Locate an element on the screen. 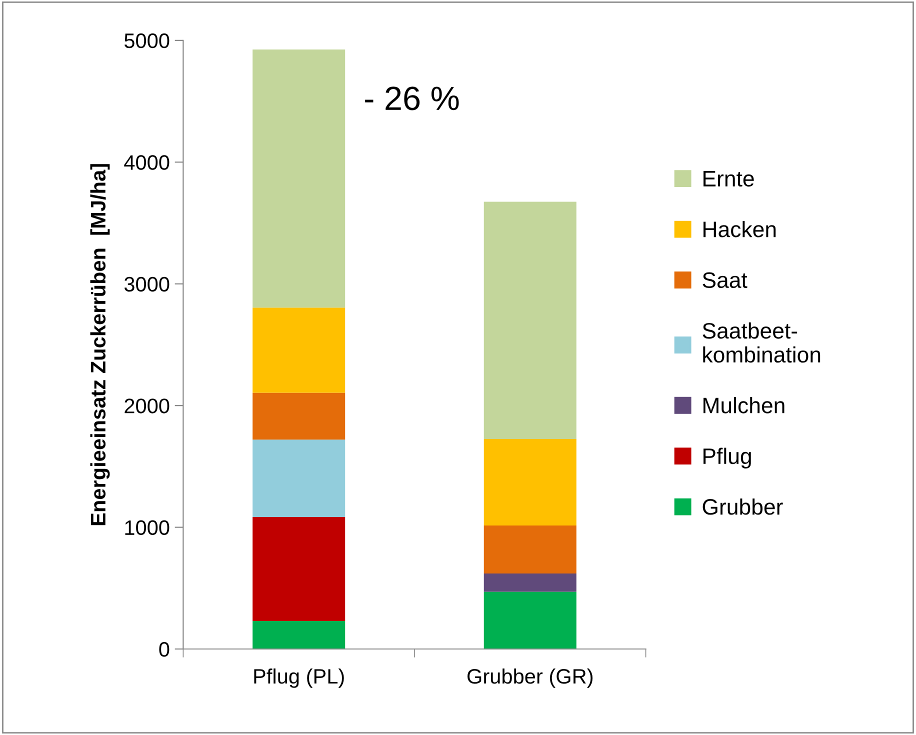 Image resolution: width=916 pixels, height=735 pixels. legend-label: Saat is located at coordinates (725, 280).